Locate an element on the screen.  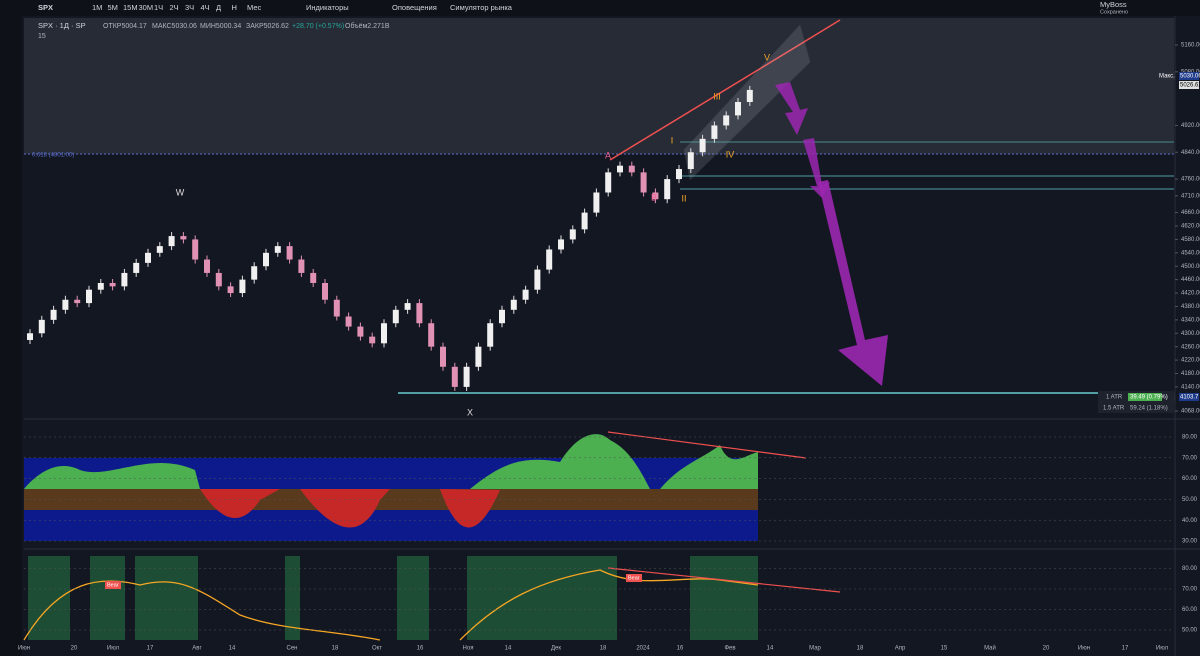
osc-tick-label: 50.00 is located at coordinates (1190, 631).